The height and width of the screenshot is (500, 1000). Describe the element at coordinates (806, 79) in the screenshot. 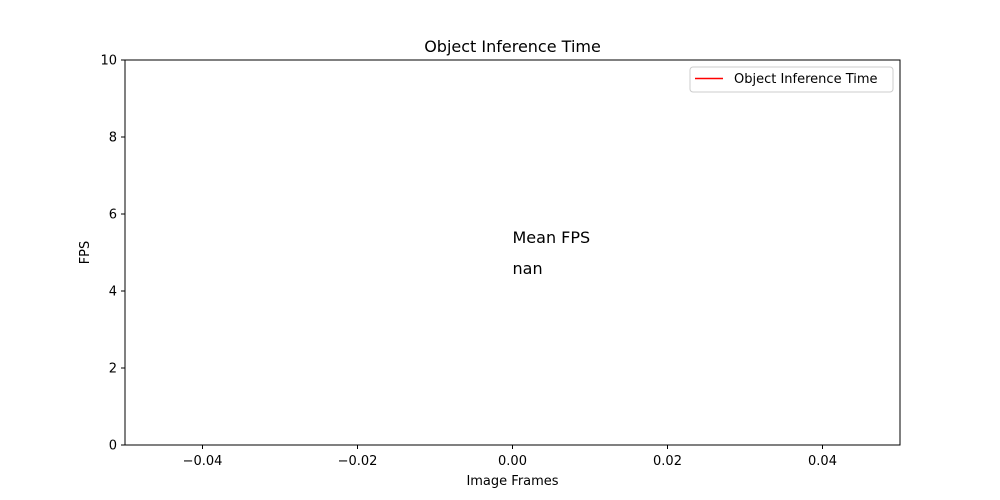

I see `legend-label: Object Inference Time` at that location.